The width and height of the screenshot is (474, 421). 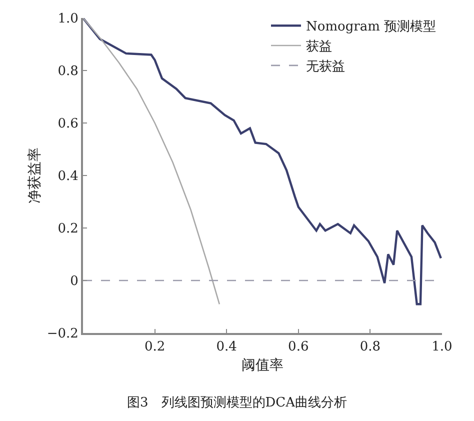 What do you see at coordinates (325, 67) in the screenshot?
I see `legend-label: 无获益` at bounding box center [325, 67].